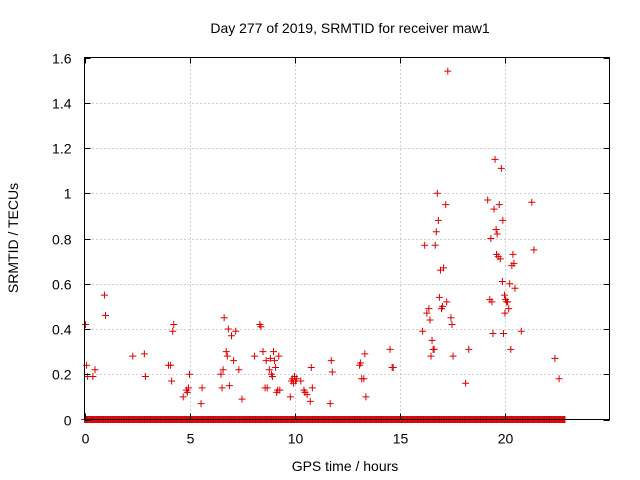 The width and height of the screenshot is (640, 480). Describe the element at coordinates (62, 104) in the screenshot. I see `y-tick-label: 1.4` at that location.